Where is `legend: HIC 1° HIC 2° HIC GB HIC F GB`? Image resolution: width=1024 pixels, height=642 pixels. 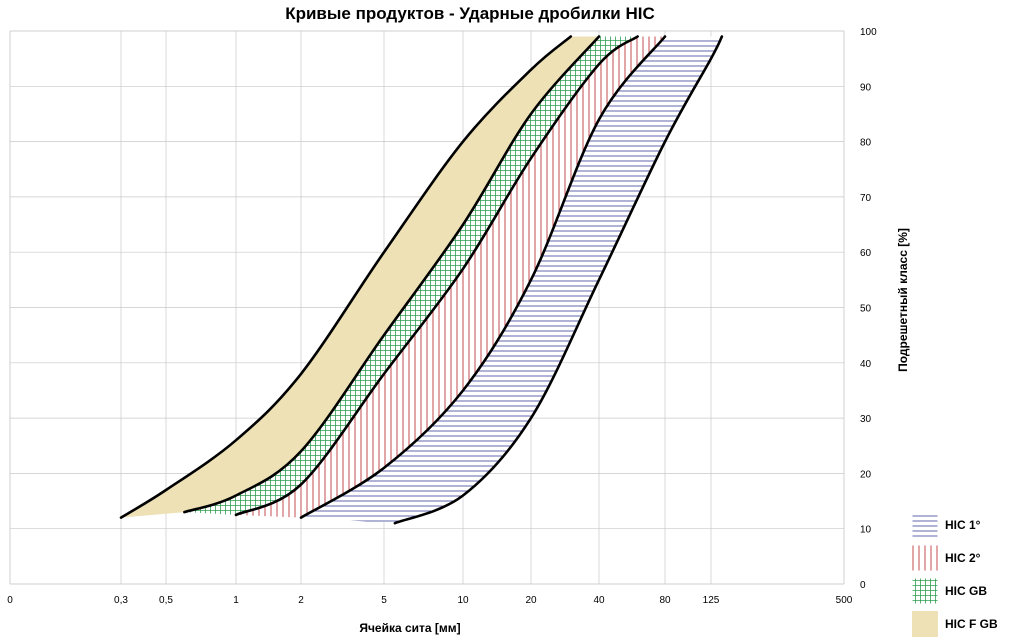 legend: HIC 1° HIC 2° HIC GB HIC F GB is located at coordinates (954, 574).